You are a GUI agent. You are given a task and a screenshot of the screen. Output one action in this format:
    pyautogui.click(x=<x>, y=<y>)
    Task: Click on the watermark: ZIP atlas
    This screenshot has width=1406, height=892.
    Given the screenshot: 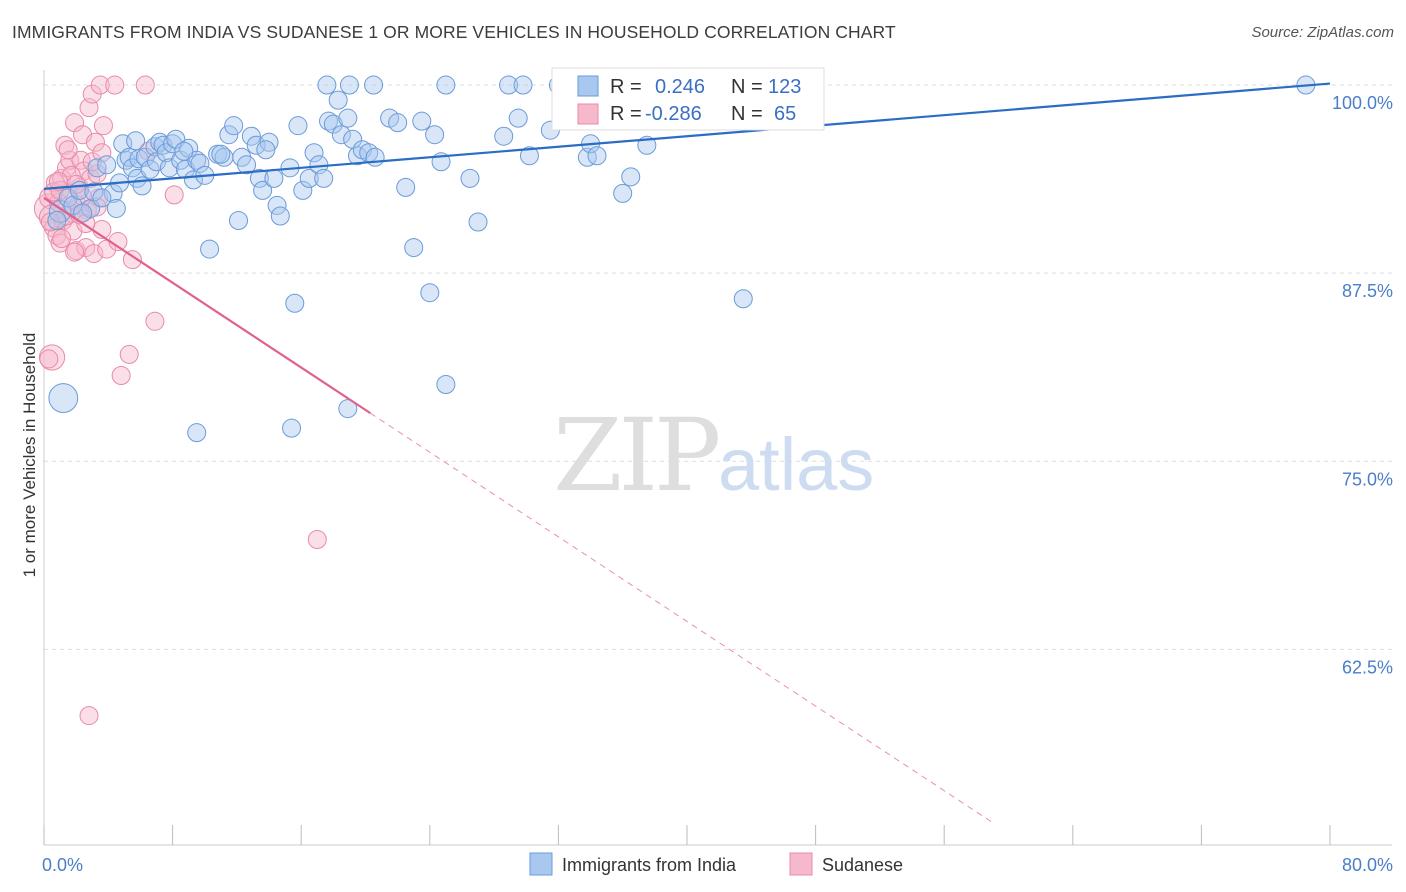 What is the action you would take?
    pyautogui.click(x=713, y=455)
    